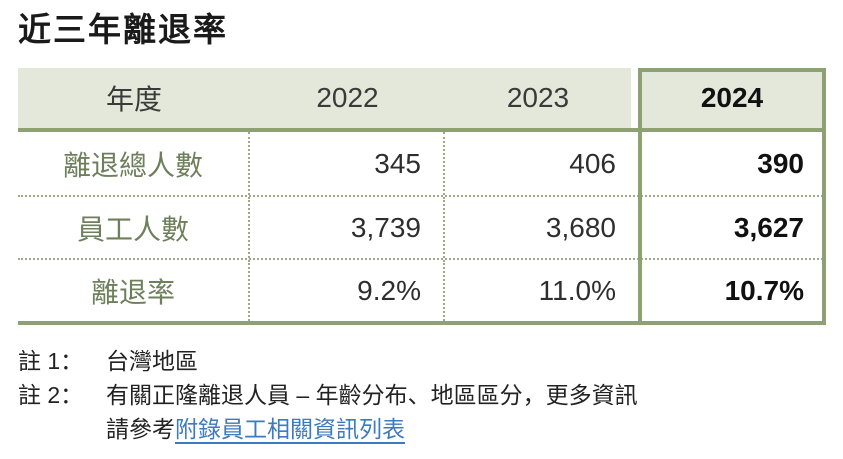  What do you see at coordinates (422, 361) in the screenshot?
I see `footnote-1: 註 1： 台灣地區` at bounding box center [422, 361].